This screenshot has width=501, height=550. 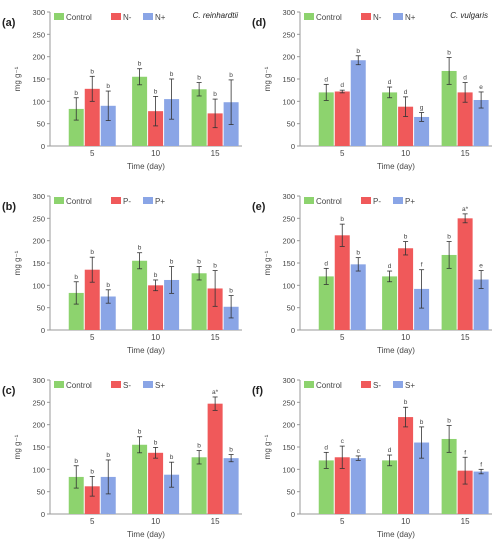 What do you see at coordinates (343, 441) in the screenshot?
I see `significance-letter: c` at bounding box center [343, 441].